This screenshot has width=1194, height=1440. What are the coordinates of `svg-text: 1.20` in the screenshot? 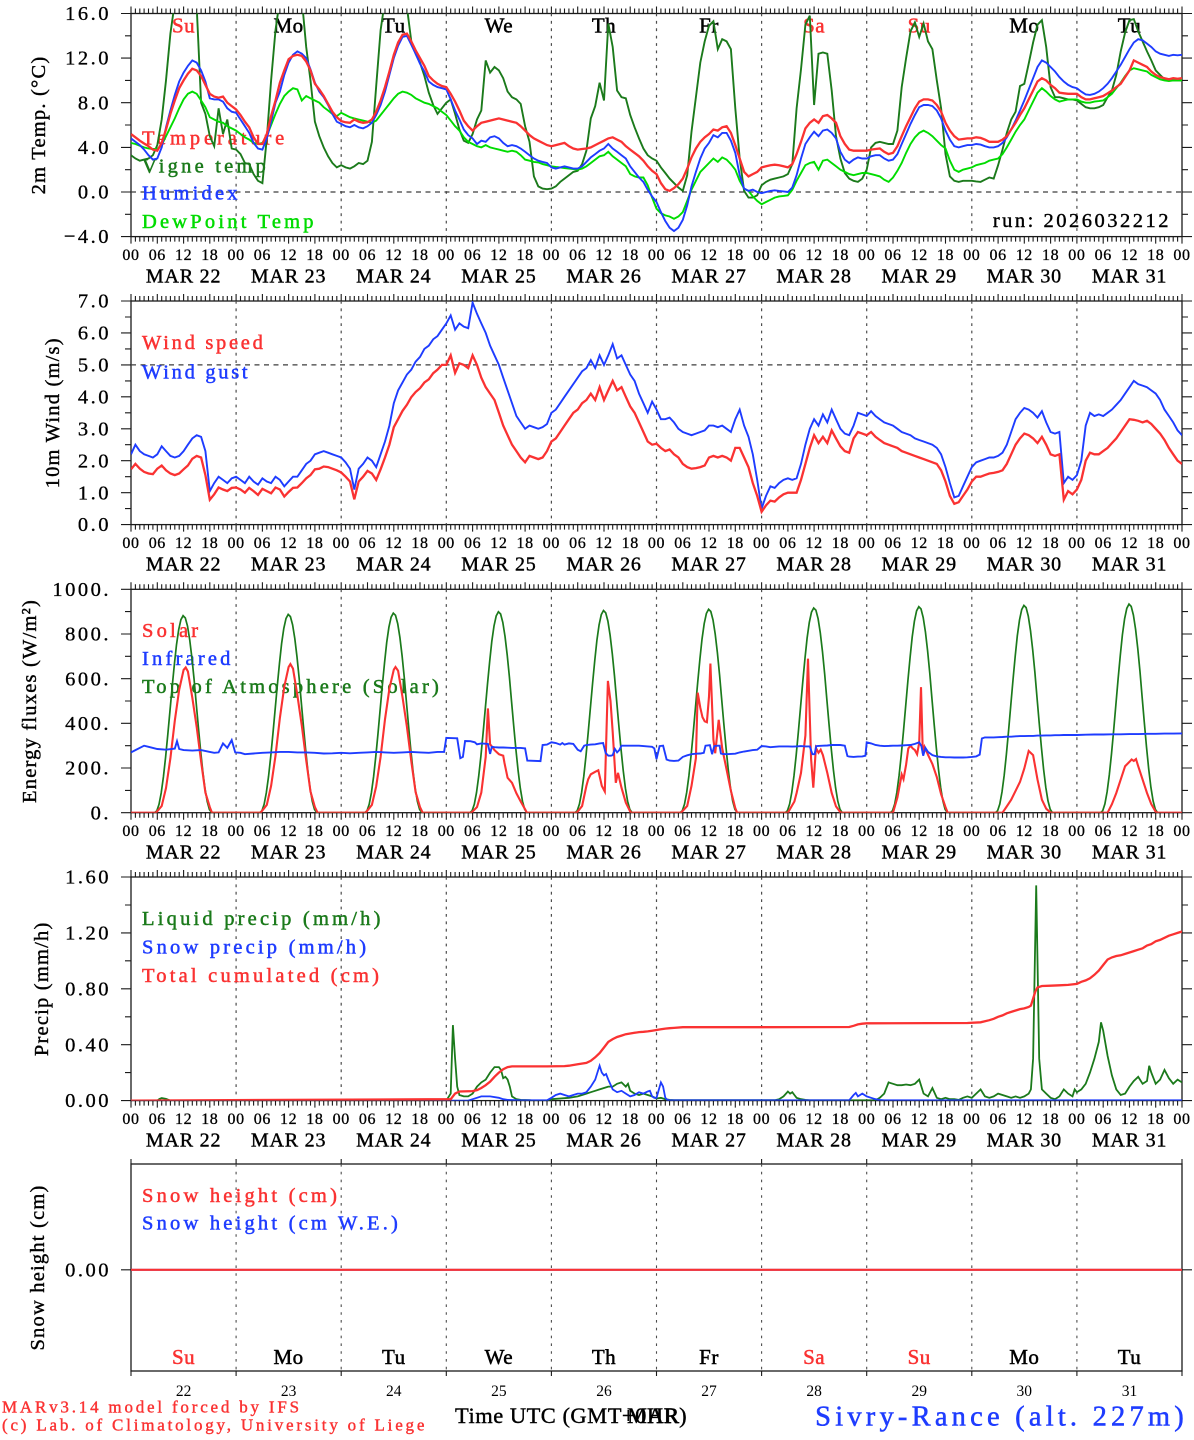 It's located at (88, 934).